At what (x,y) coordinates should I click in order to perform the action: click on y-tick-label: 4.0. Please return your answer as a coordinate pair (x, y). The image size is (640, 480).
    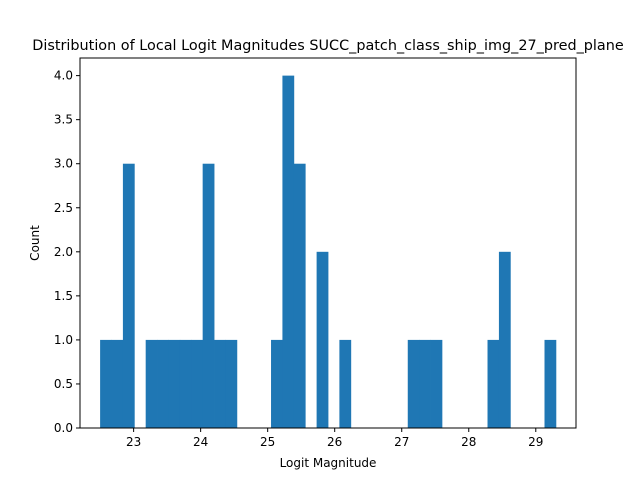
    Looking at the image, I should click on (63, 76).